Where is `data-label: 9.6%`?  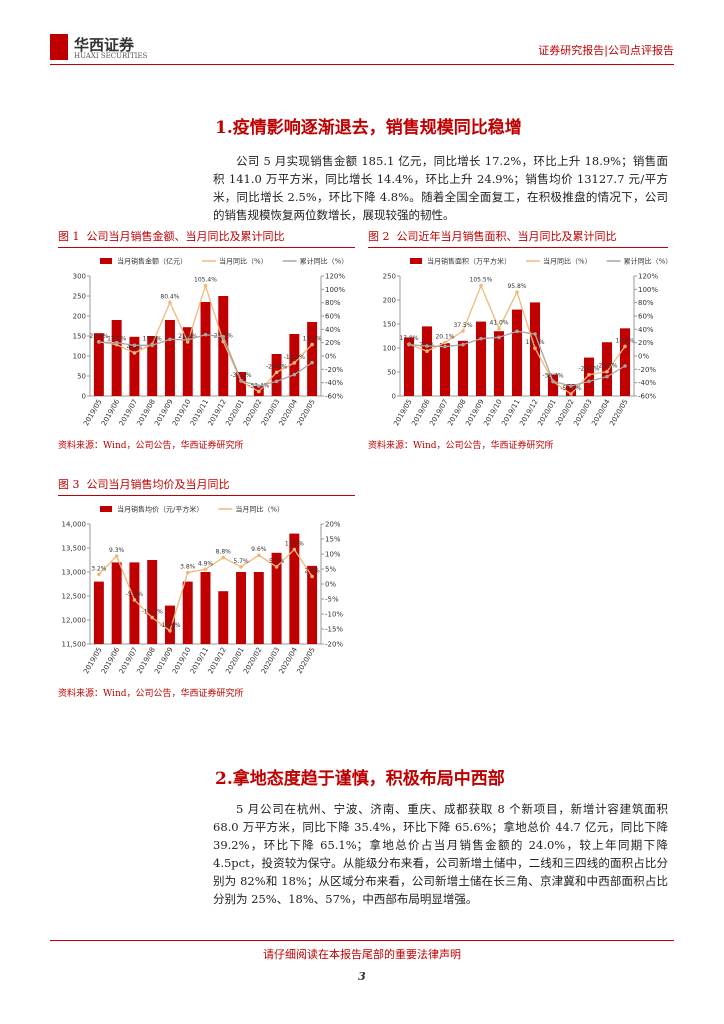 data-label: 9.6% is located at coordinates (259, 549).